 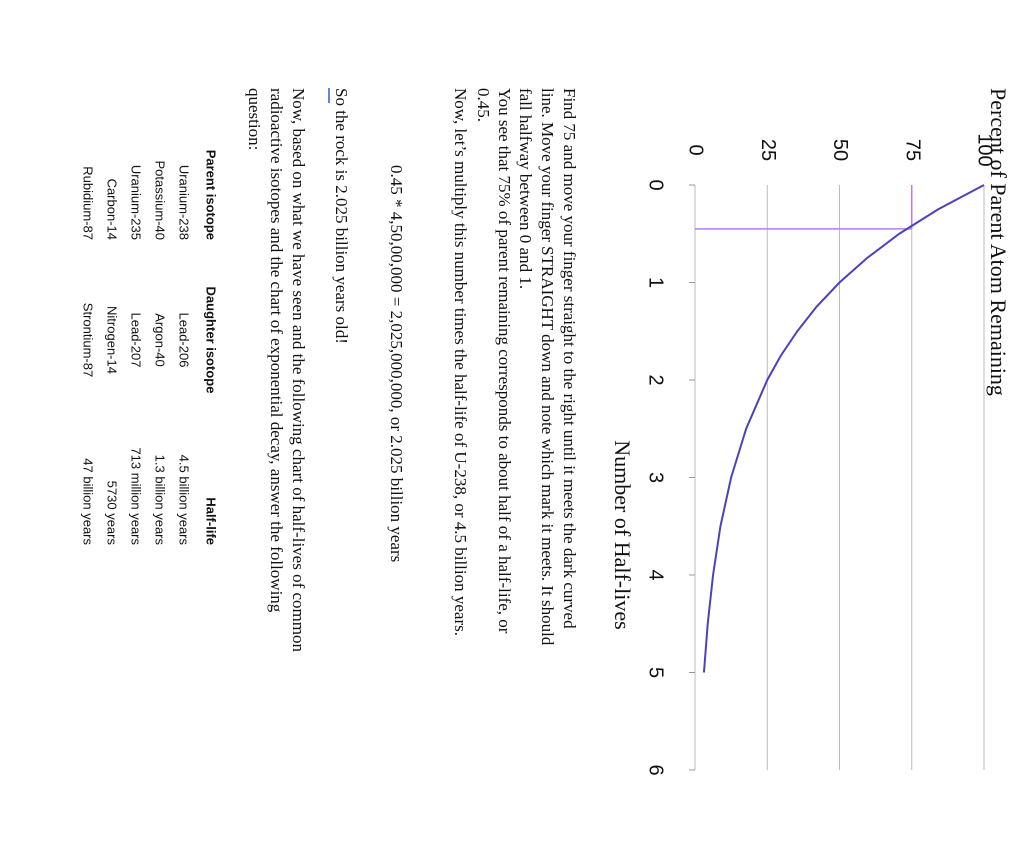 What do you see at coordinates (912, 150) in the screenshot?
I see `y-tick-label: 75` at bounding box center [912, 150].